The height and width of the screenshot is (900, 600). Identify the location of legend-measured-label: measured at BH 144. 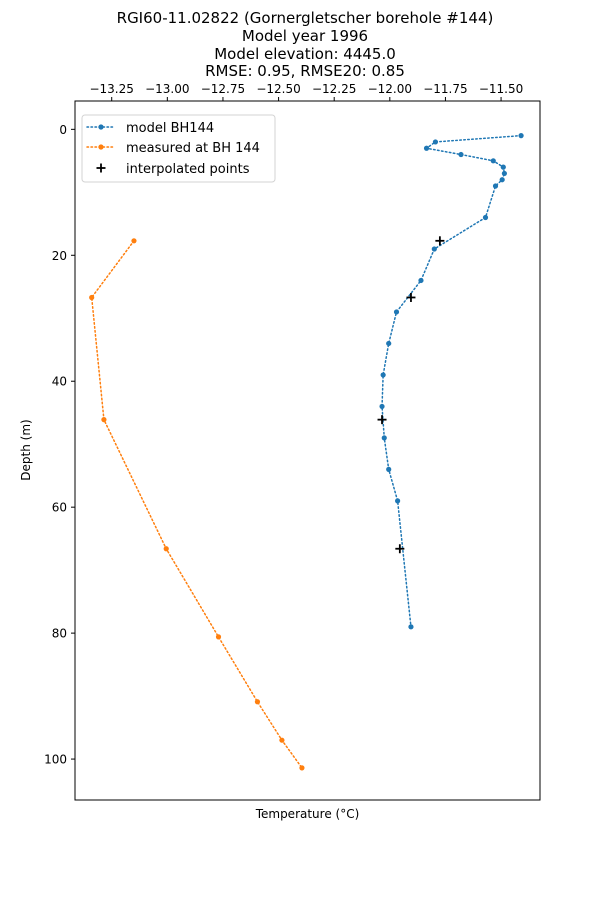
(193, 148).